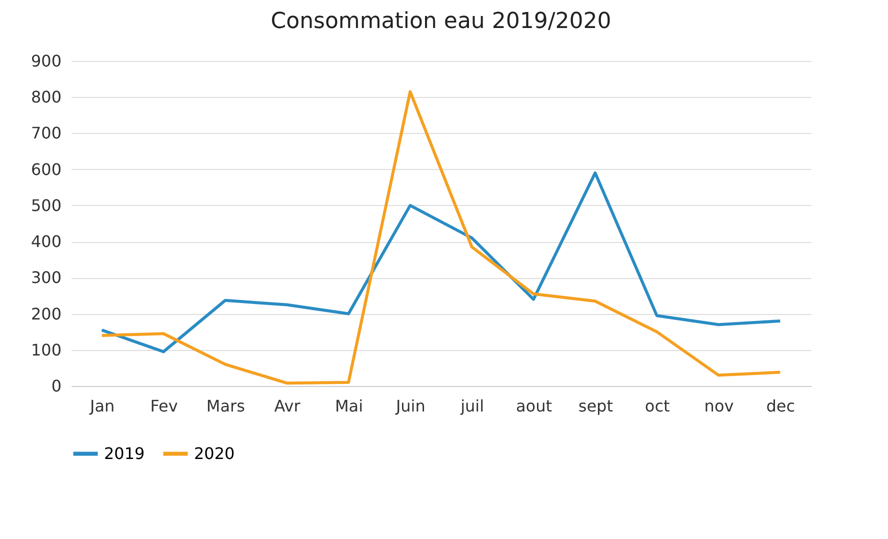  I want to click on y-tick-label: 600, so click(46, 169).